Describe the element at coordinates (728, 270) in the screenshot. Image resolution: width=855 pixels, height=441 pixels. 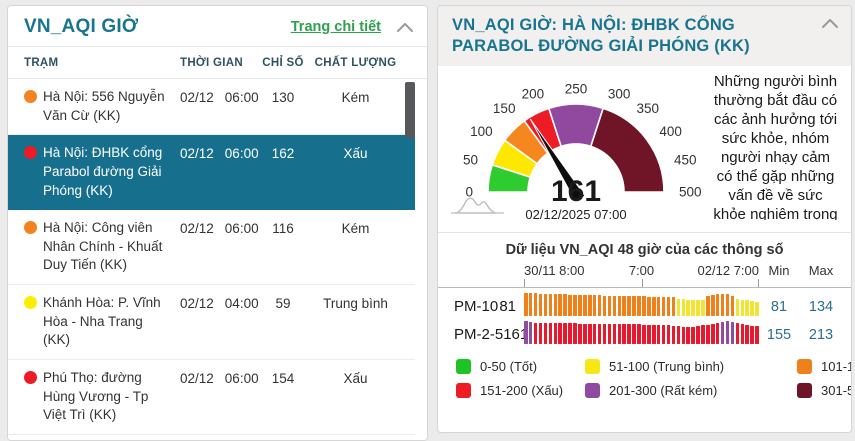
I see `axis-label-end: 02/12 7:00` at that location.